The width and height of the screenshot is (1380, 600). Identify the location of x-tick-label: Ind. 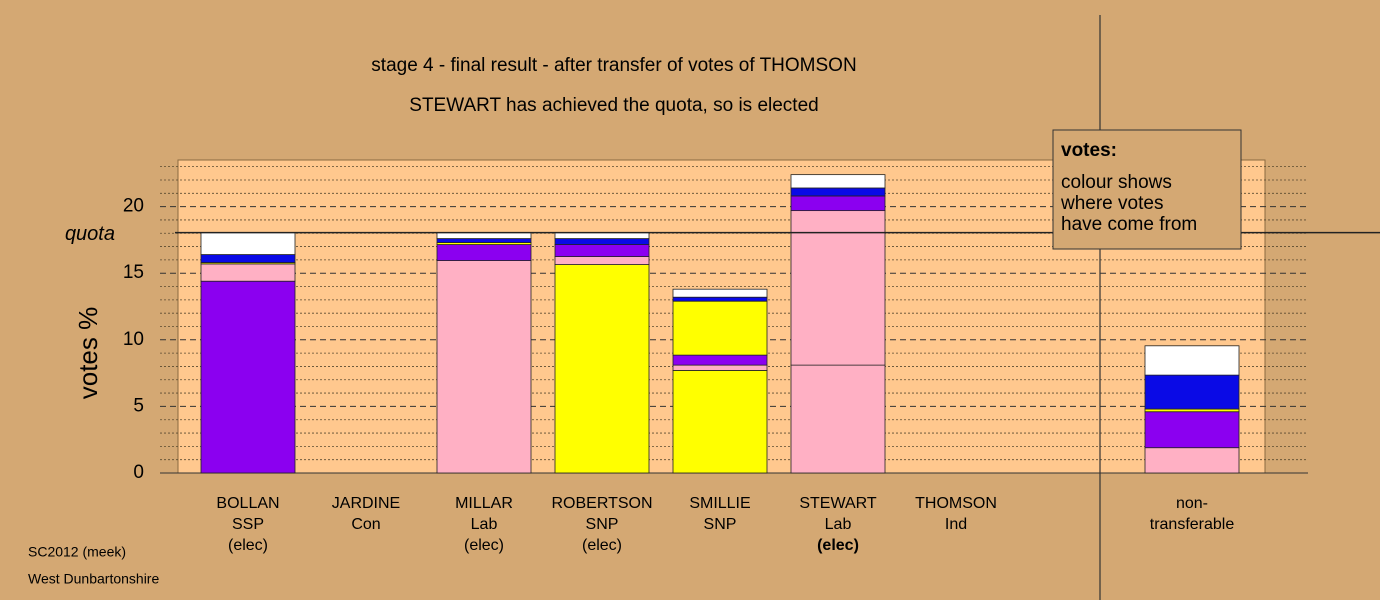
(956, 524).